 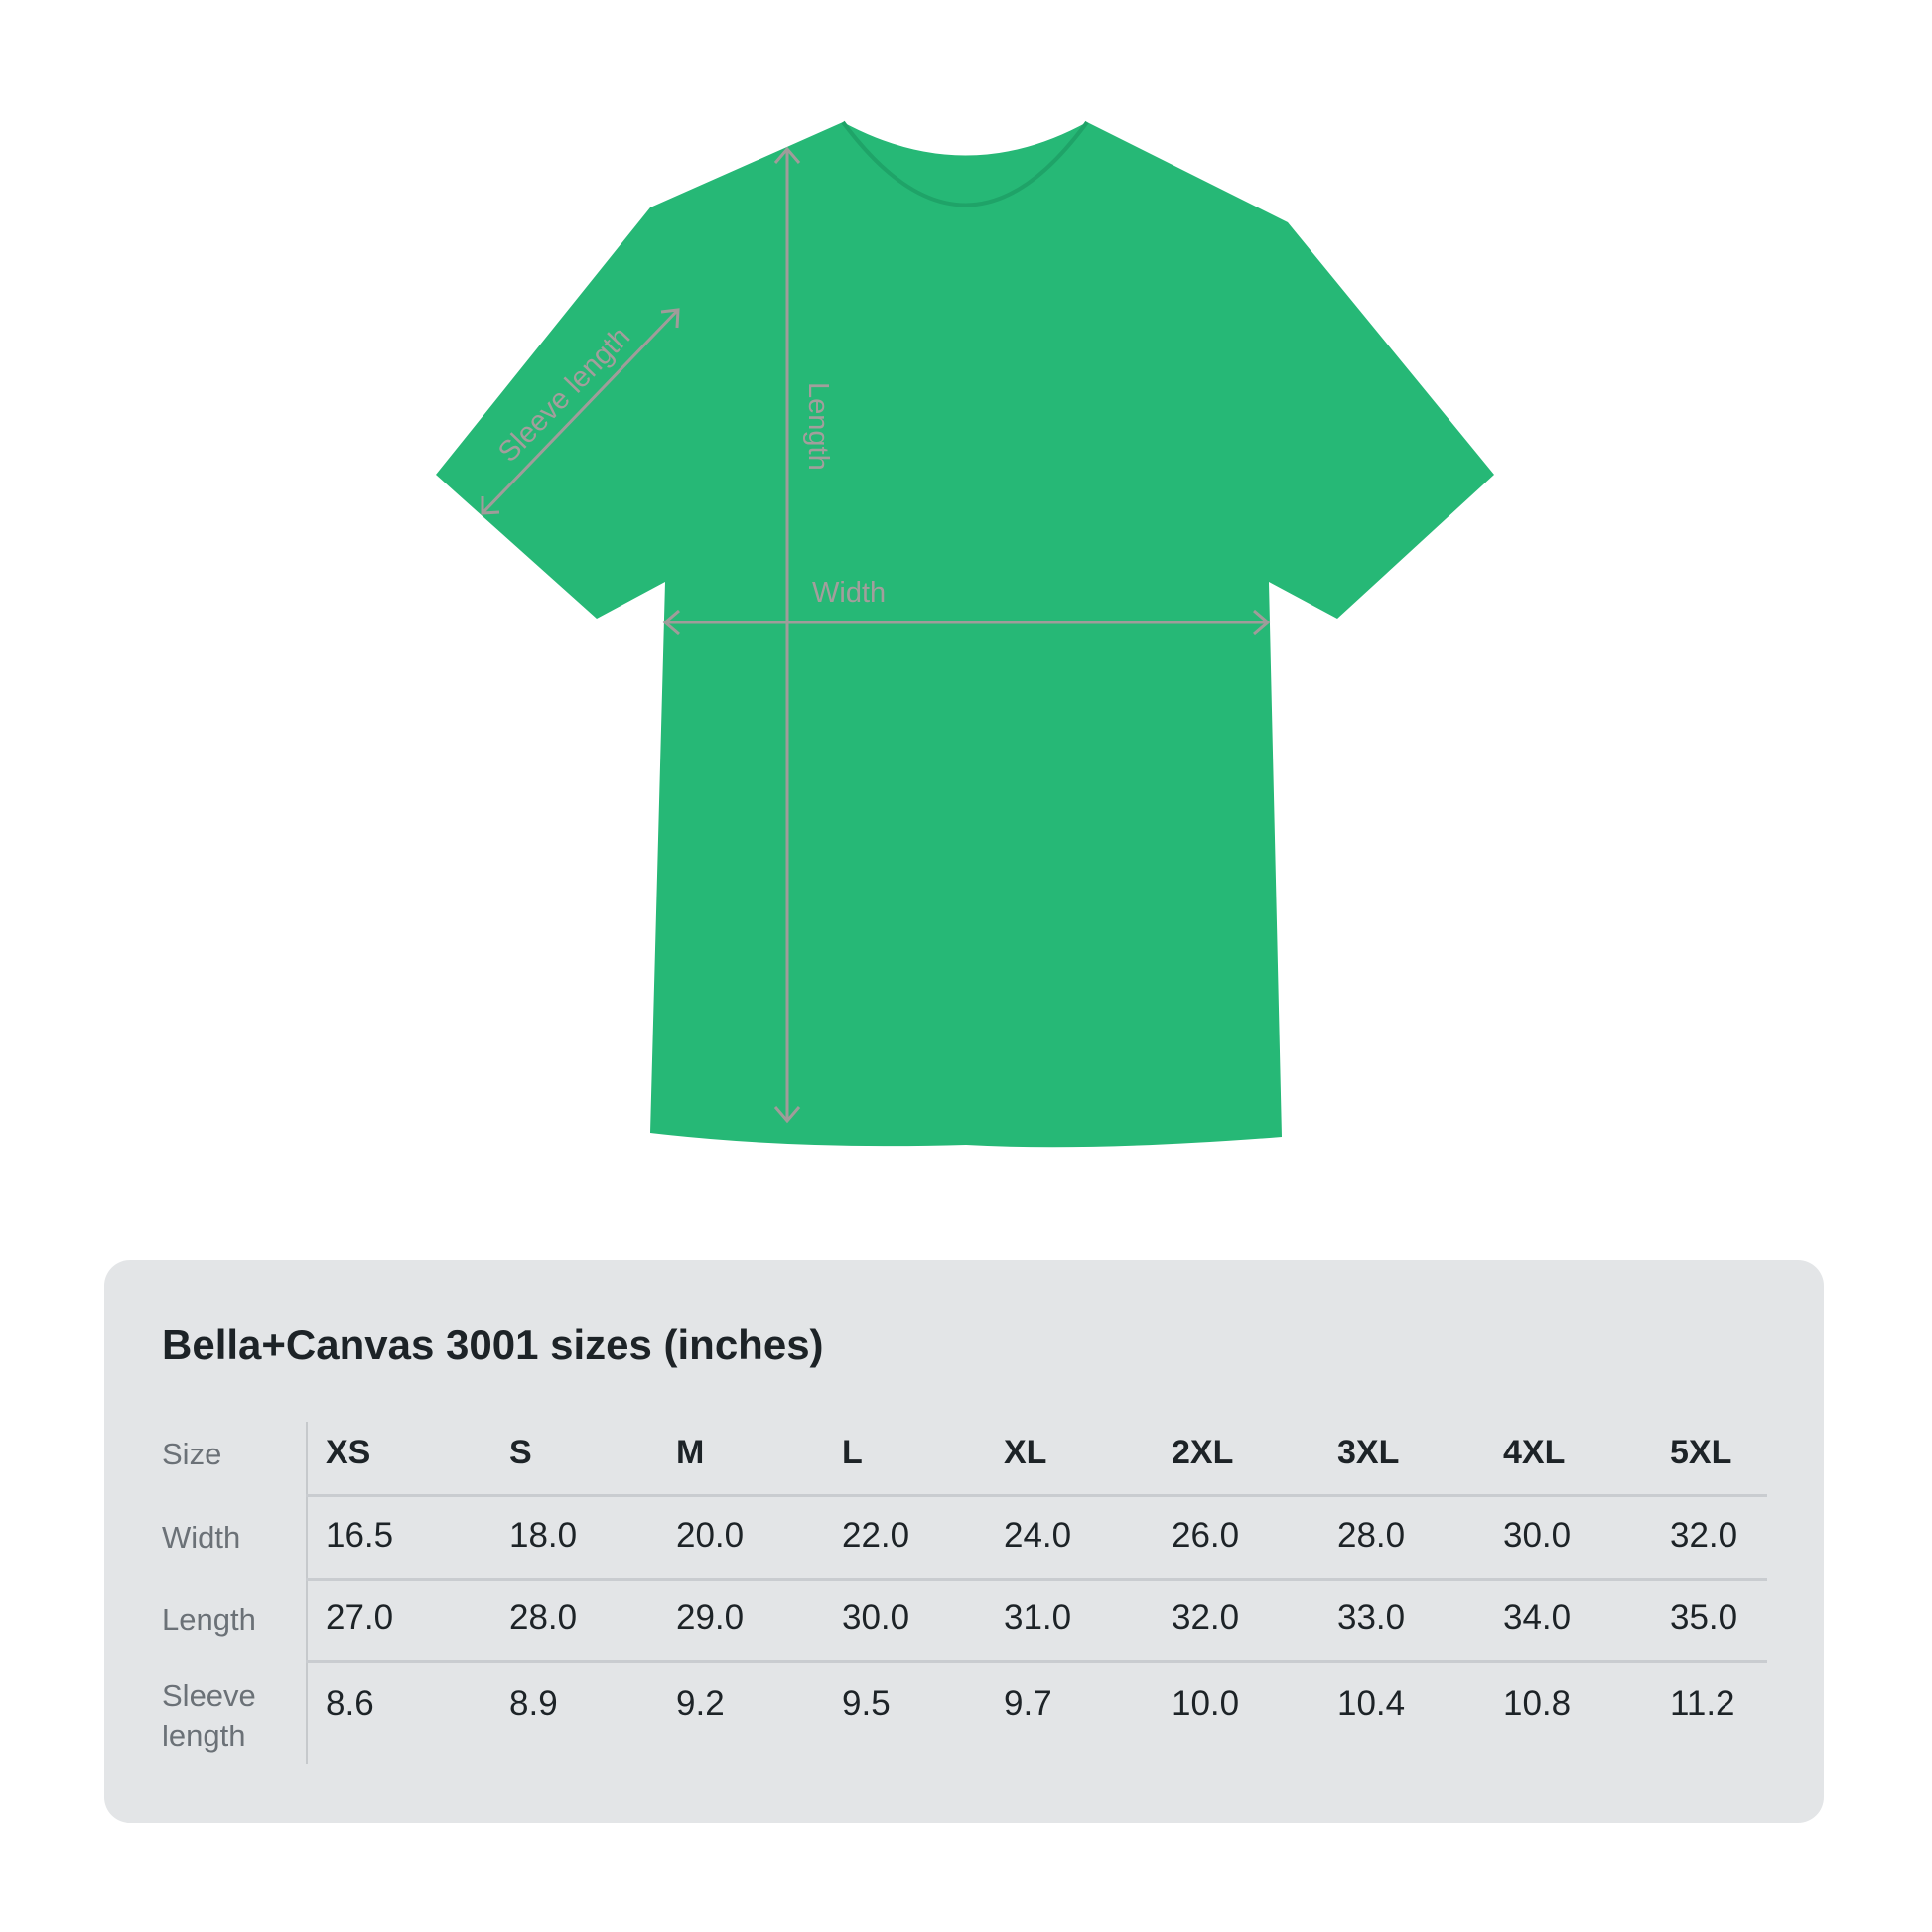 What do you see at coordinates (1371, 1536) in the screenshot?
I see `width-cell: 28.0` at bounding box center [1371, 1536].